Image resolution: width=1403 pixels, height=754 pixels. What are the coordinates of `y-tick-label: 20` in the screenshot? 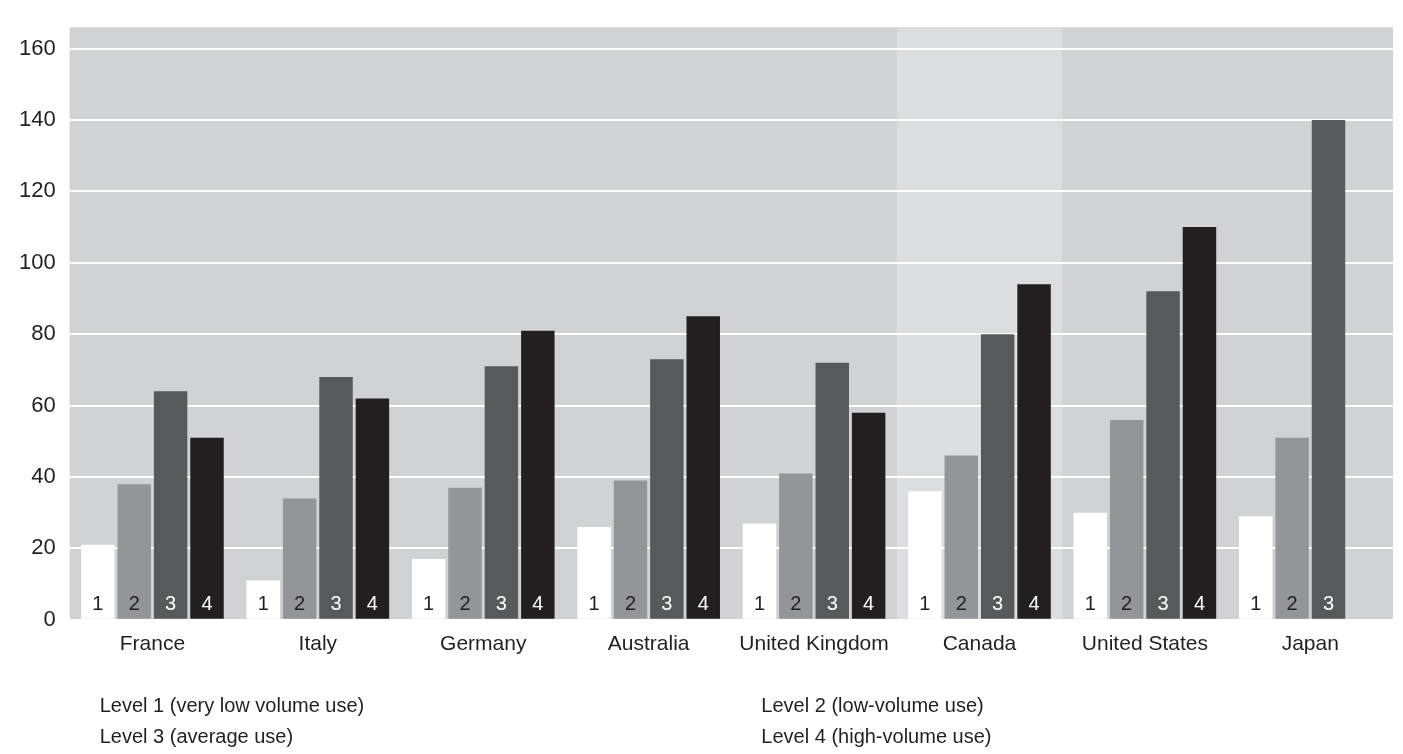 It's located at (43, 547).